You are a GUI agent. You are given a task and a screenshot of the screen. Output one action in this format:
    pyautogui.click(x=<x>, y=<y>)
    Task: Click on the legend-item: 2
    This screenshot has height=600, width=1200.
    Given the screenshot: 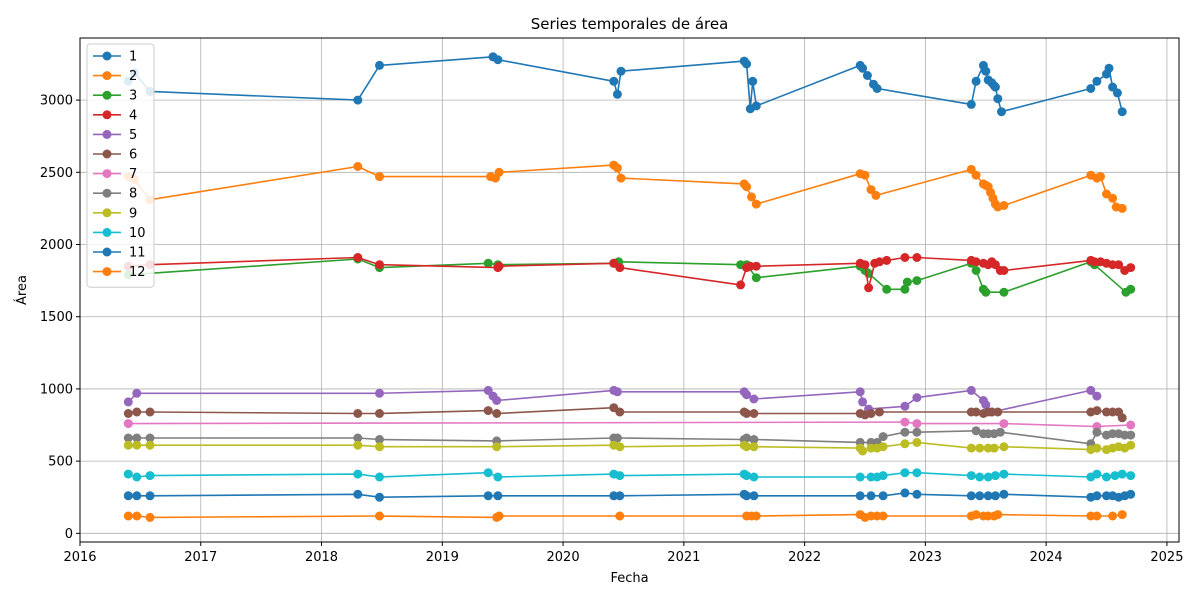 What is the action you would take?
    pyautogui.click(x=115, y=76)
    